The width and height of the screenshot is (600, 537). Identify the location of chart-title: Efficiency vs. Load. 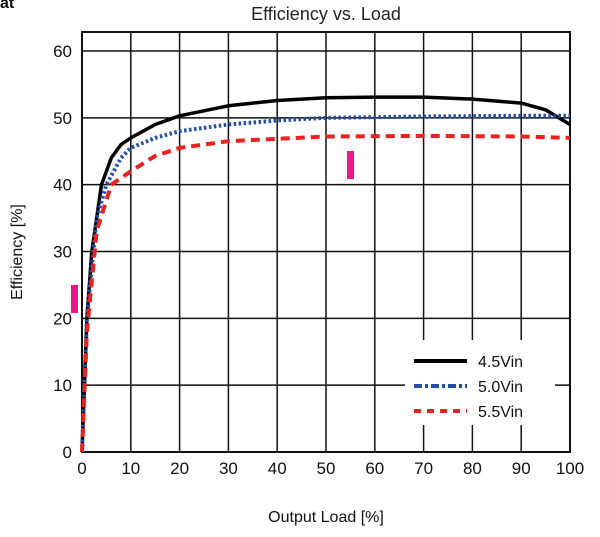
(326, 14).